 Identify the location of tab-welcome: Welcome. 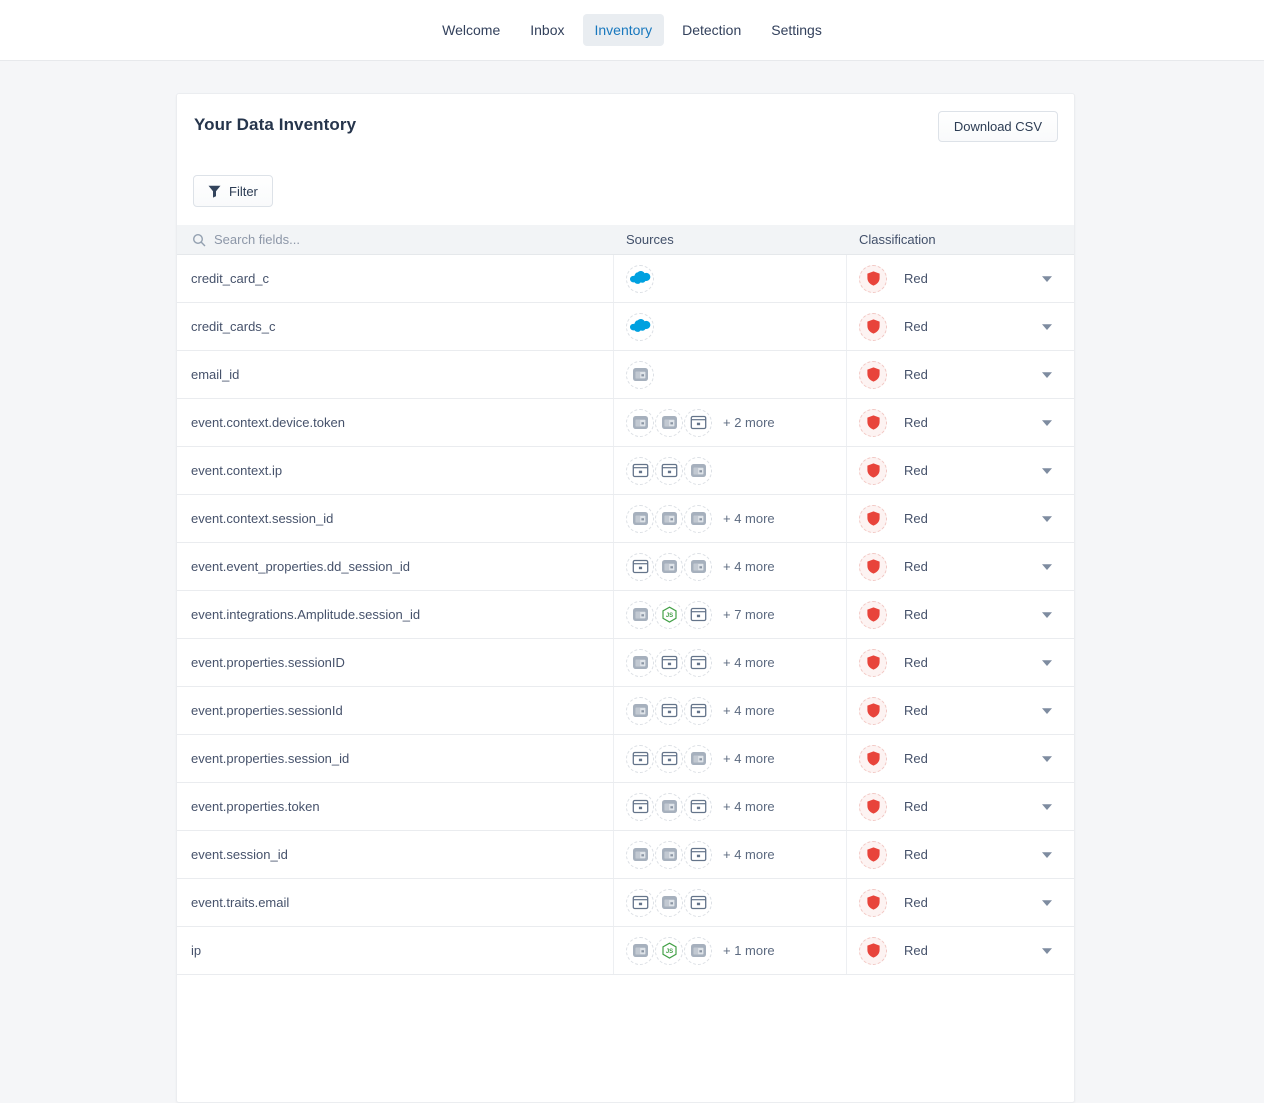
(471, 30).